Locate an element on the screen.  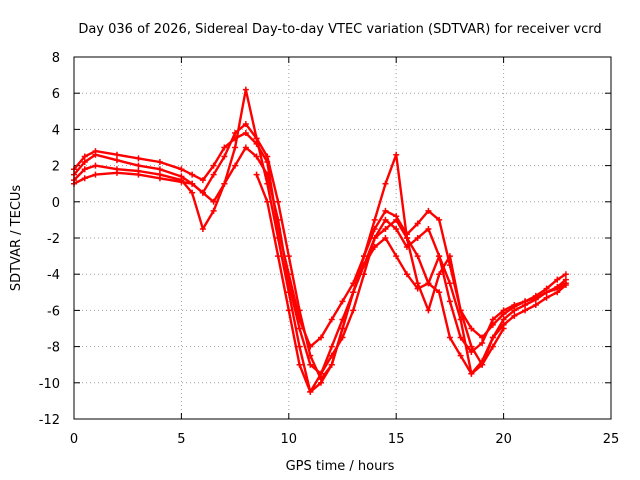
y-tick-label: -6 is located at coordinates (53, 311).